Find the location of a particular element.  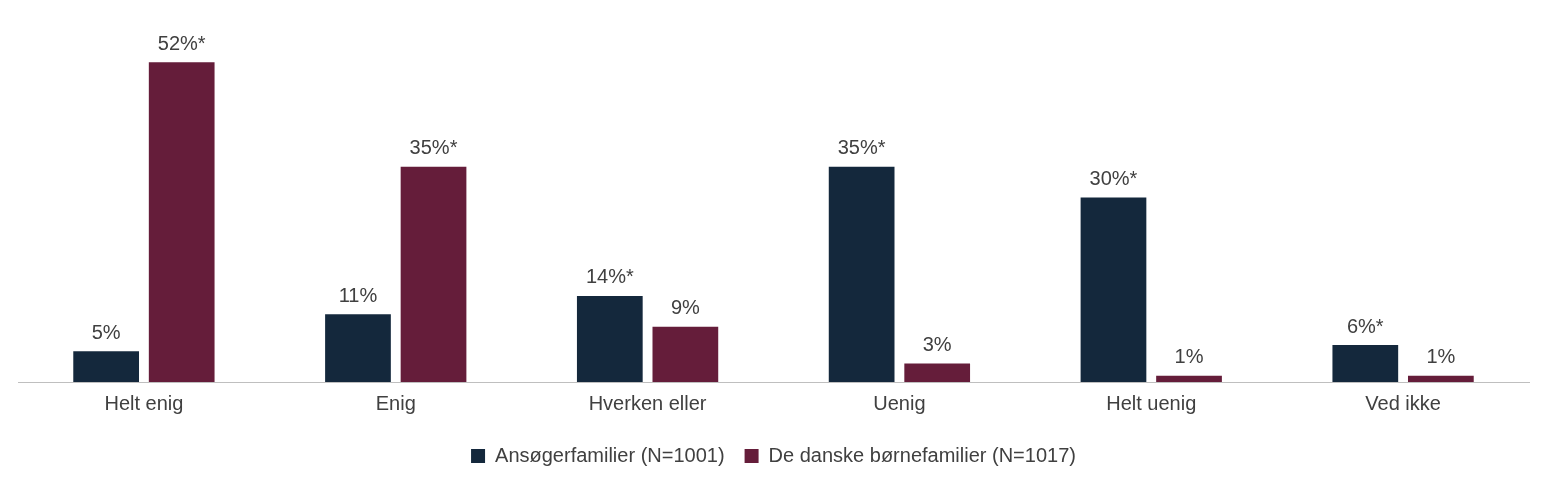

data-label: 5% is located at coordinates (106, 331).